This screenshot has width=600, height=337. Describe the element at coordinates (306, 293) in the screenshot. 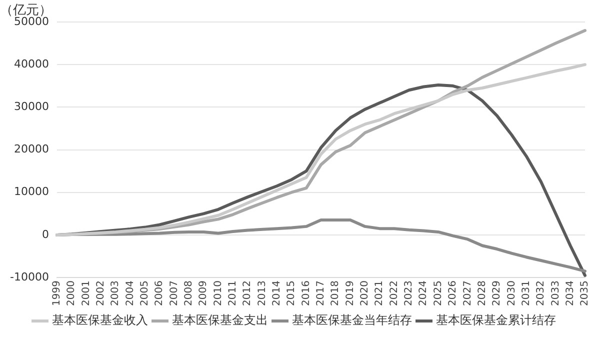

I see `x-tick-label: 2016` at that location.